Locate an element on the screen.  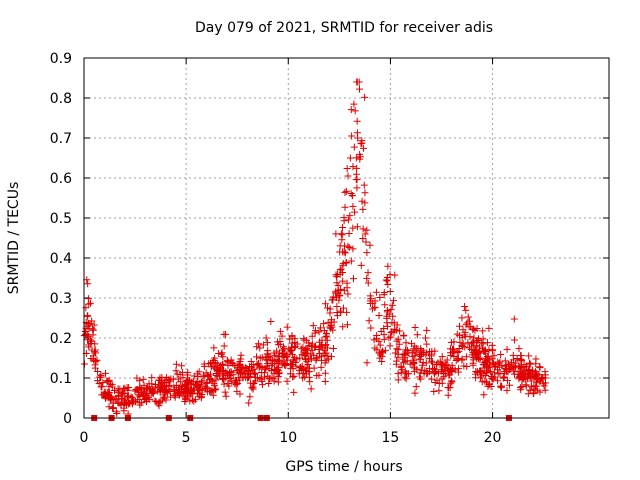
y-tick-label: 0.3 is located at coordinates (61, 299).